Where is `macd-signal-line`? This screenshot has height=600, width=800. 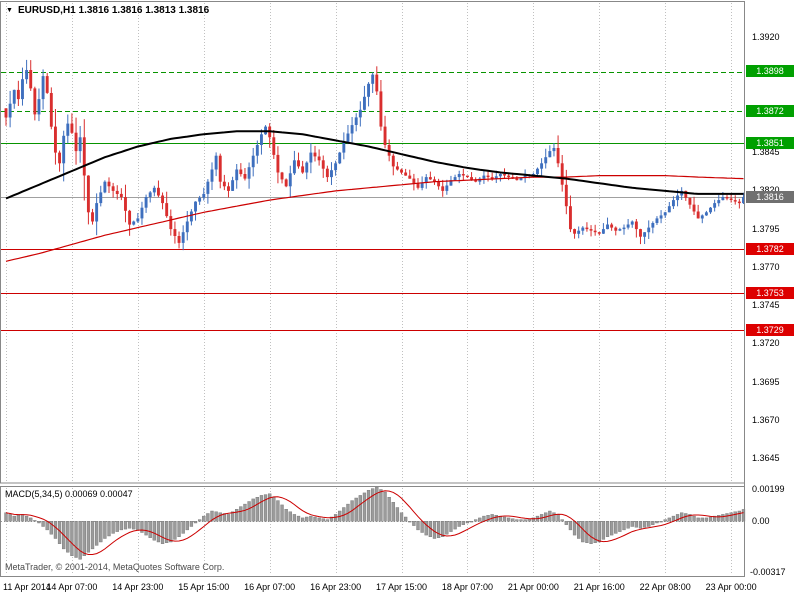 macd-signal-line is located at coordinates (374, 522).